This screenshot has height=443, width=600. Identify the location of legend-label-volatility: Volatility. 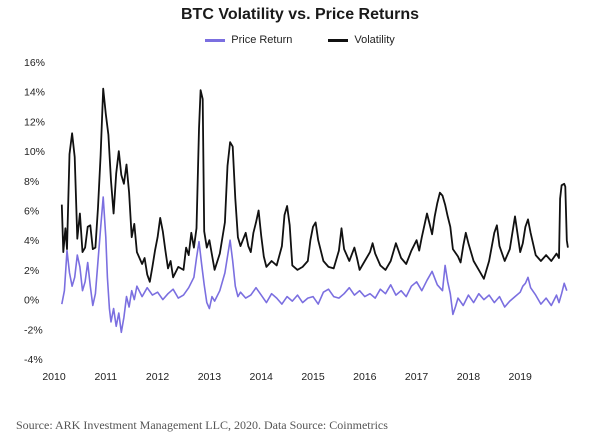
(374, 40).